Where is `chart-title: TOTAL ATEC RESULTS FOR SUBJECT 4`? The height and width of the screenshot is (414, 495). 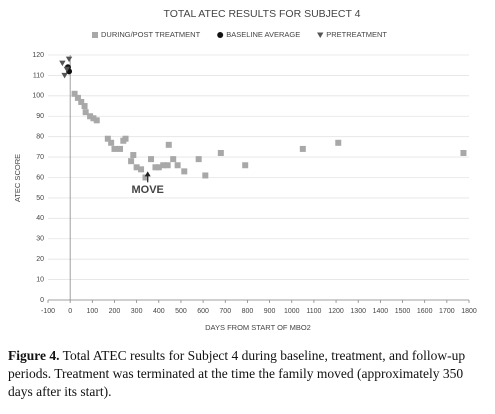
chart-title: TOTAL ATEC RESULTS FOR SUBJECT 4 is located at coordinates (261, 14).